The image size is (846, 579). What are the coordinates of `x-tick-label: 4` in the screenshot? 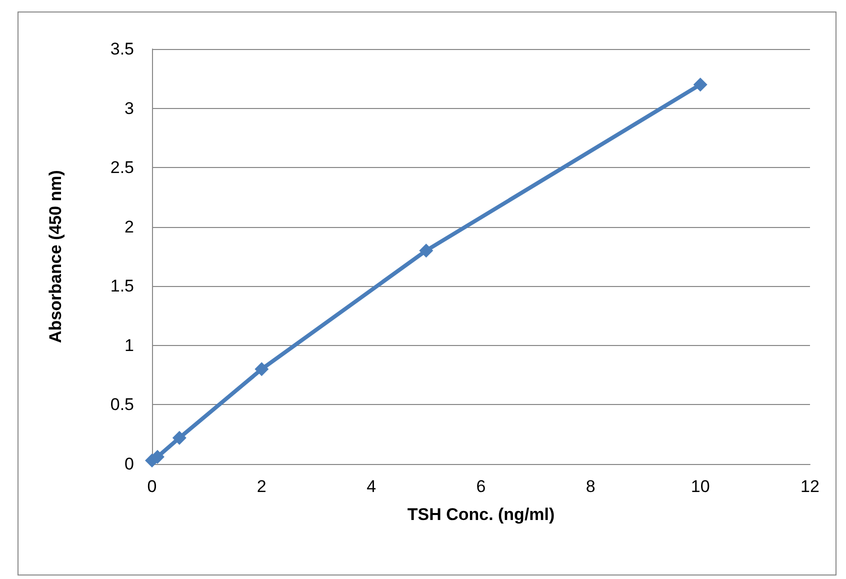 It's located at (371, 486).